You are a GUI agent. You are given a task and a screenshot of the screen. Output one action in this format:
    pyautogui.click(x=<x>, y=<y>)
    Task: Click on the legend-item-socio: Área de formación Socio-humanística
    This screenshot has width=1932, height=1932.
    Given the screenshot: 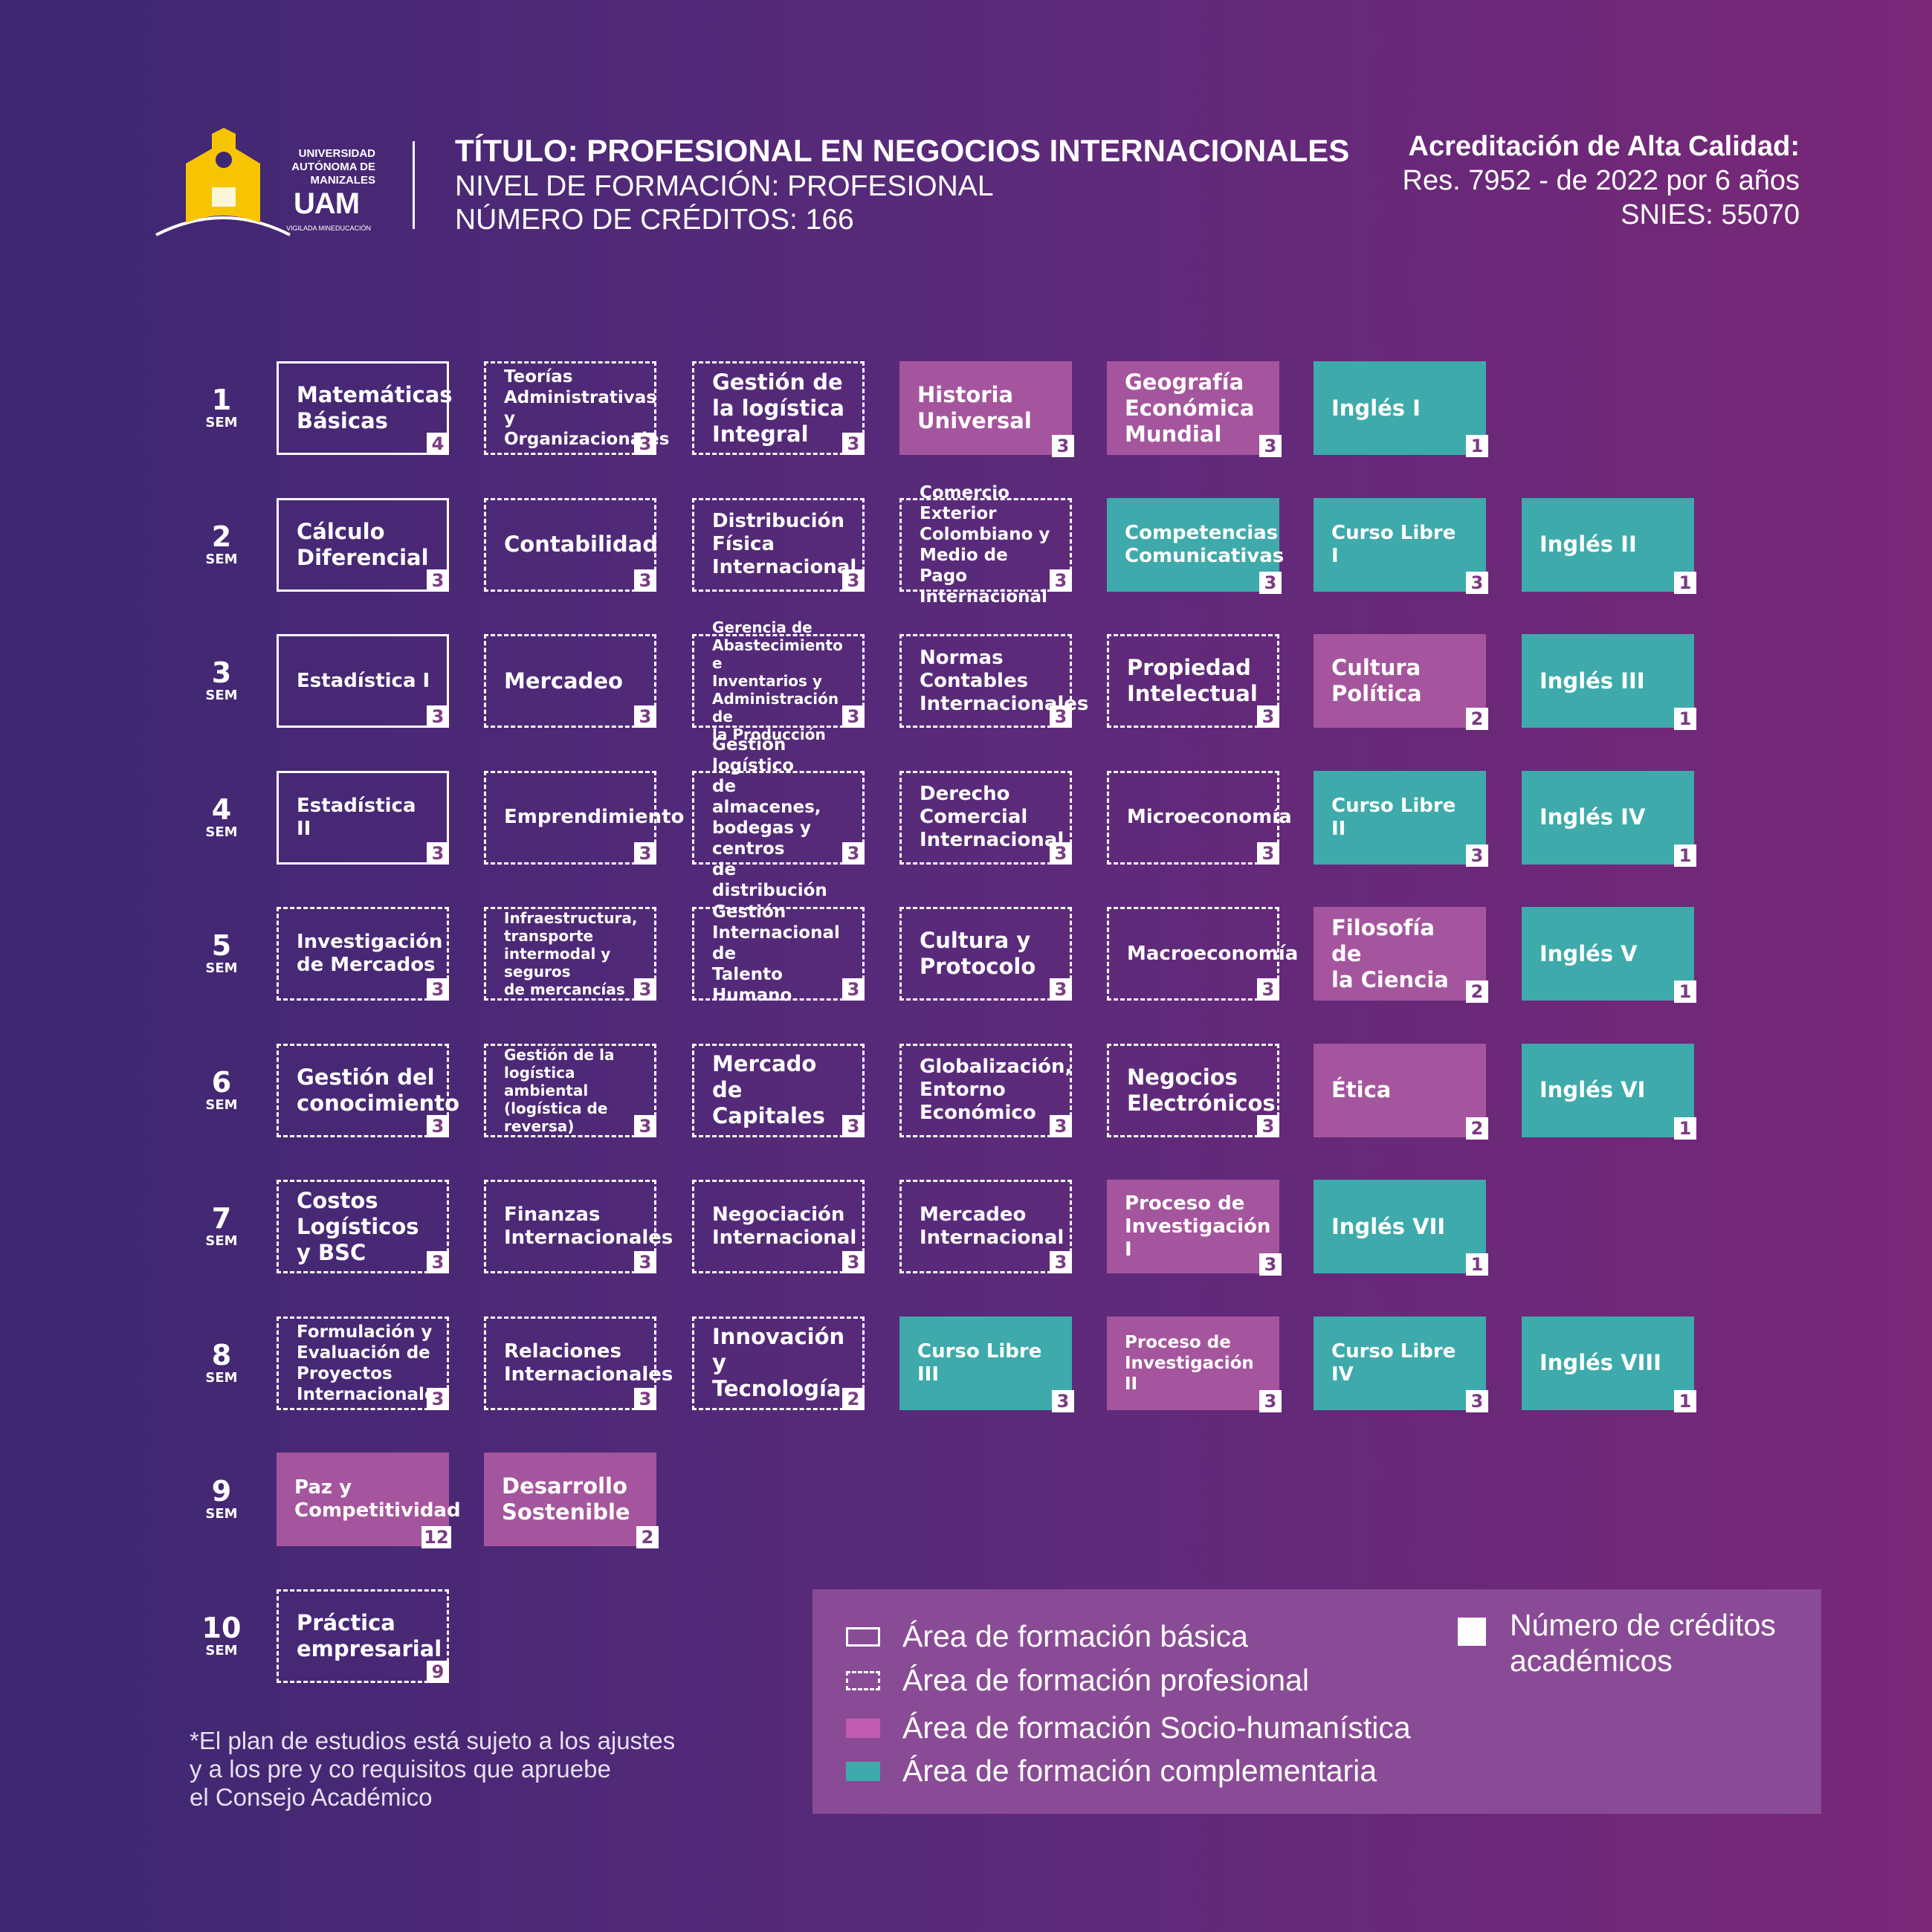 What is the action you would take?
    pyautogui.click(x=1129, y=1728)
    